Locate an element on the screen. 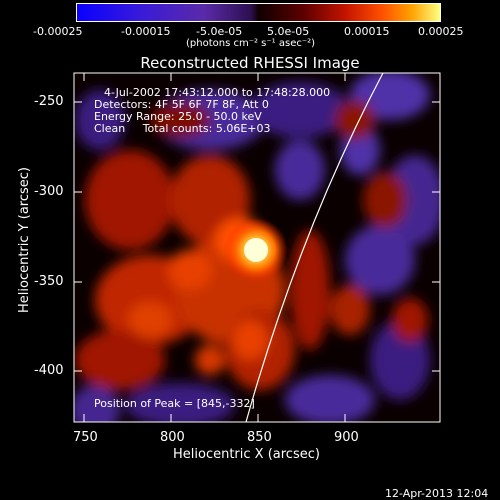 Image resolution: width=500 pixels, height=500 pixels. x-tick-label: 900 is located at coordinates (346, 437).